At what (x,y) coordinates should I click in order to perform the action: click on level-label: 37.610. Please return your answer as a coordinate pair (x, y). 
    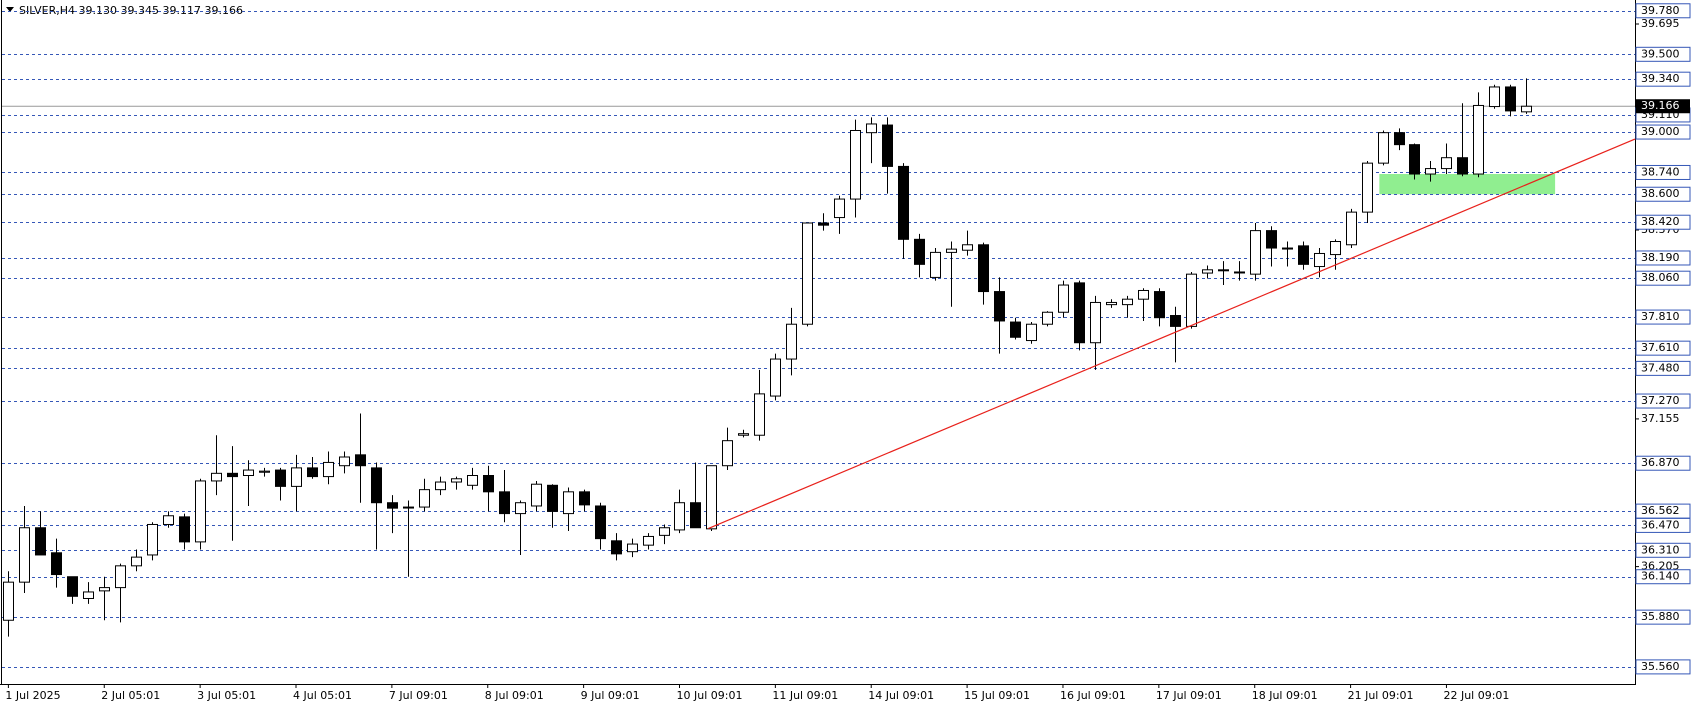
    Looking at the image, I should click on (1660, 347).